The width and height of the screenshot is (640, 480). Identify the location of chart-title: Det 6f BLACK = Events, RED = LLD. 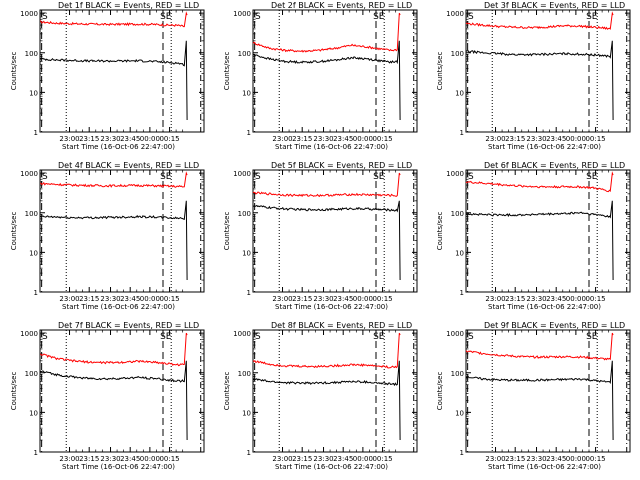
(554, 165).